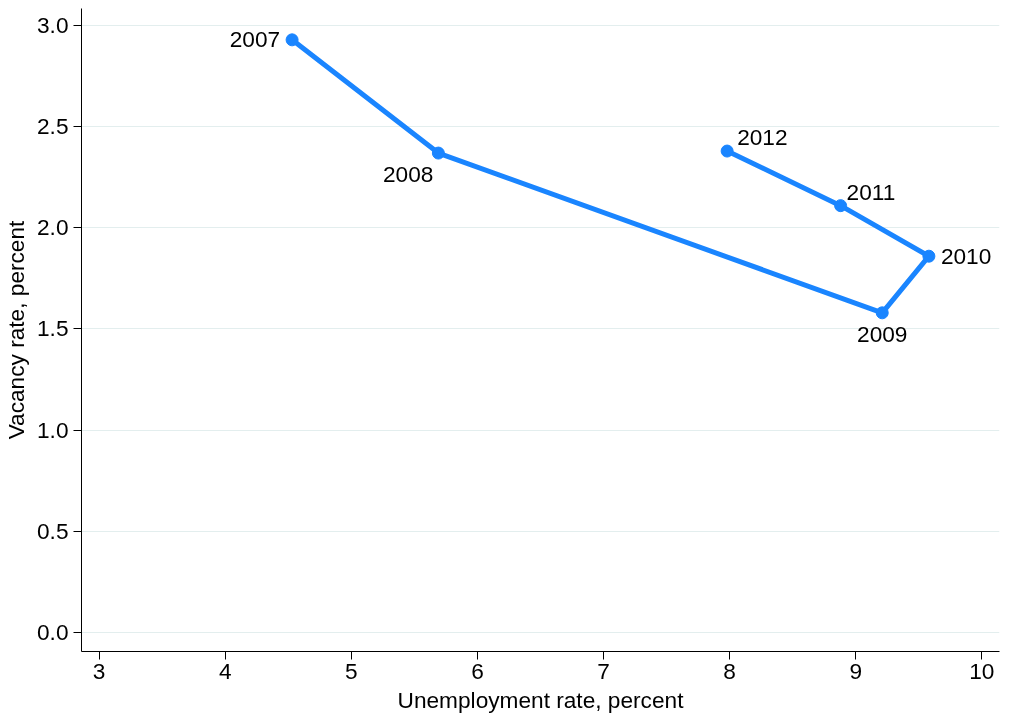 This screenshot has height=715, width=1019. I want to click on x-tick-label: 10, so click(982, 670).